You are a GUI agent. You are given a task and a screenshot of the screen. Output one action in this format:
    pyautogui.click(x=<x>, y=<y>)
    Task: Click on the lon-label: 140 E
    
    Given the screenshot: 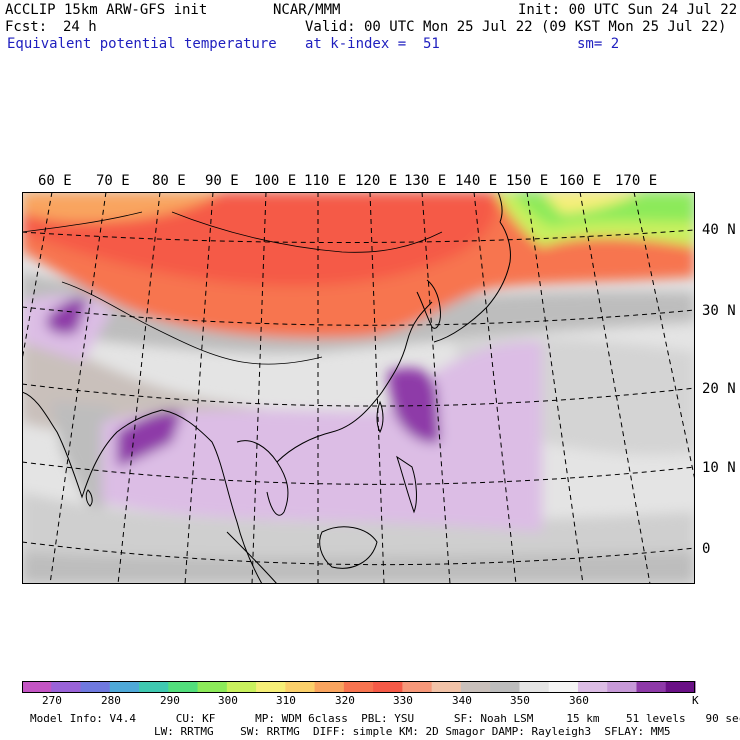 What is the action you would take?
    pyautogui.click(x=476, y=181)
    